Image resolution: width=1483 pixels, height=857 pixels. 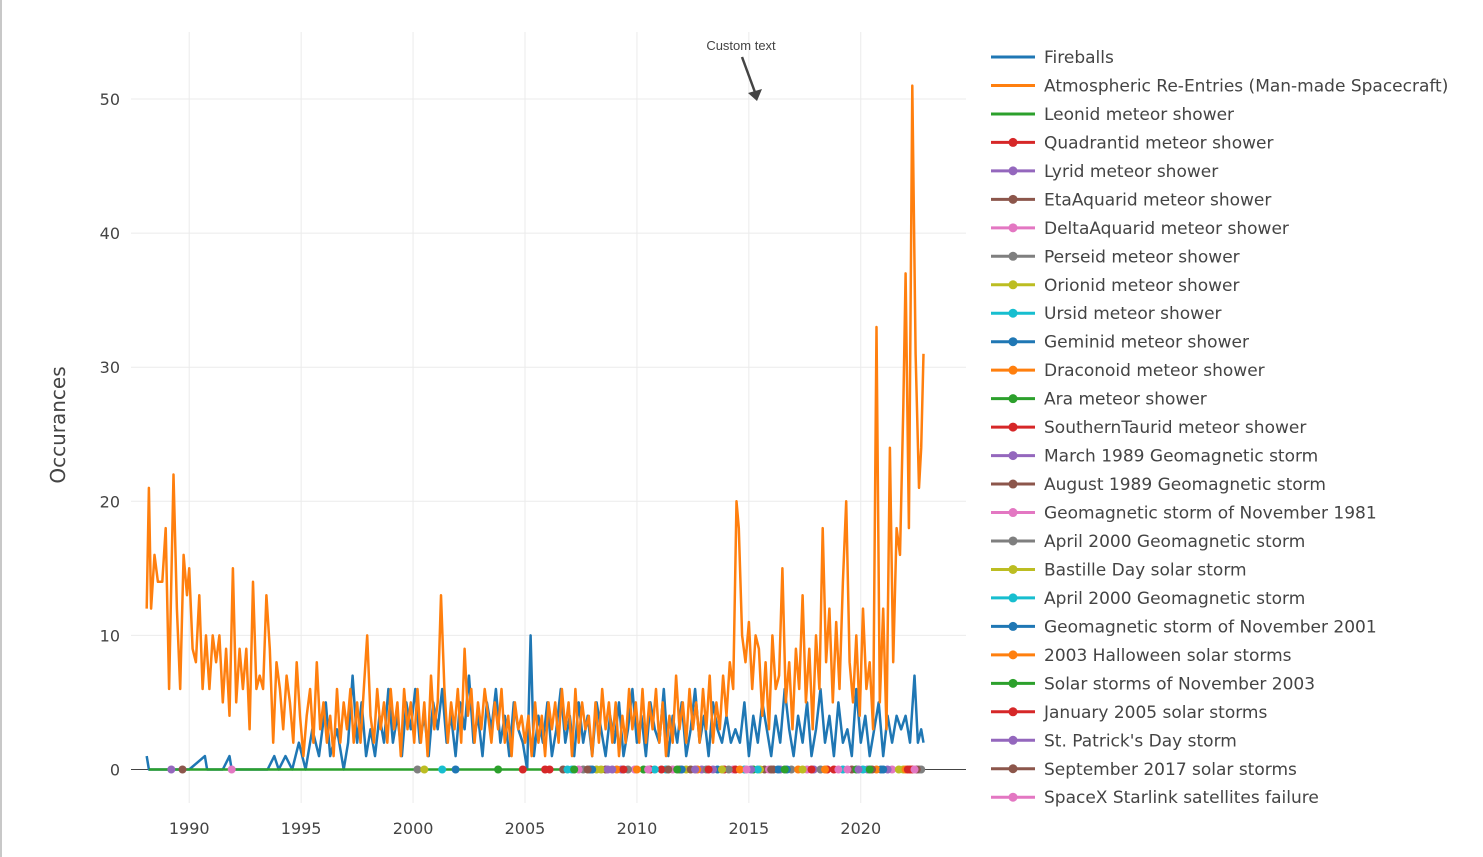 I want to click on legend-item: Leonid meteor shower, so click(x=1112, y=115).